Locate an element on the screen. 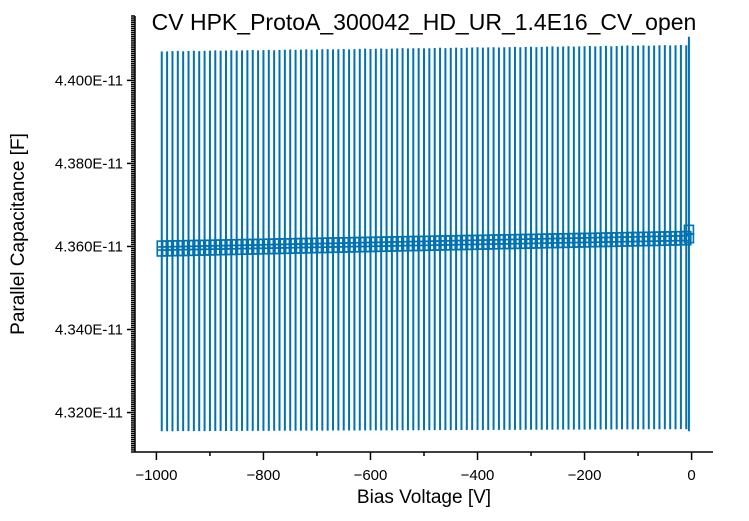 The image size is (749, 521). x-tick-label: −200 is located at coordinates (585, 475).